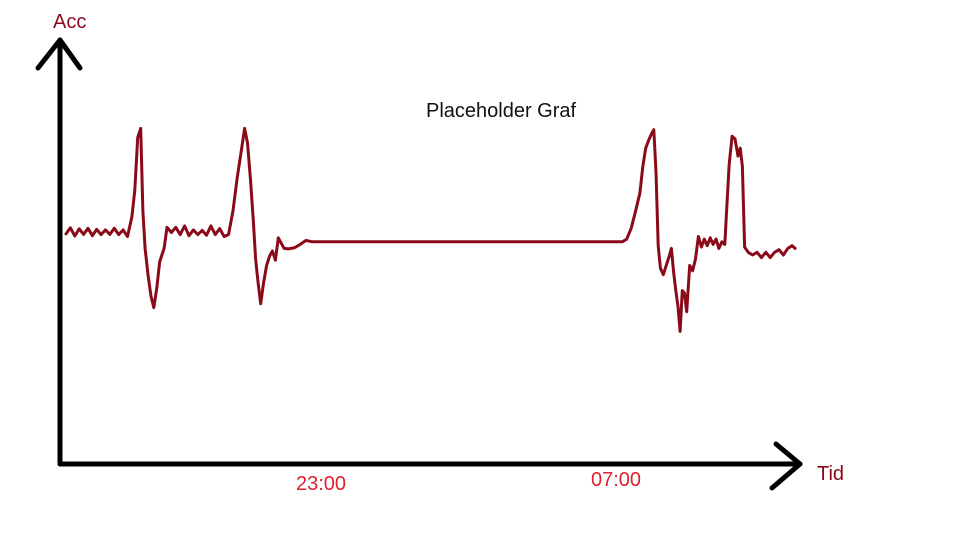 This screenshot has height=540, width=960. What do you see at coordinates (830, 474) in the screenshot?
I see `x-axis-label: Tid` at bounding box center [830, 474].